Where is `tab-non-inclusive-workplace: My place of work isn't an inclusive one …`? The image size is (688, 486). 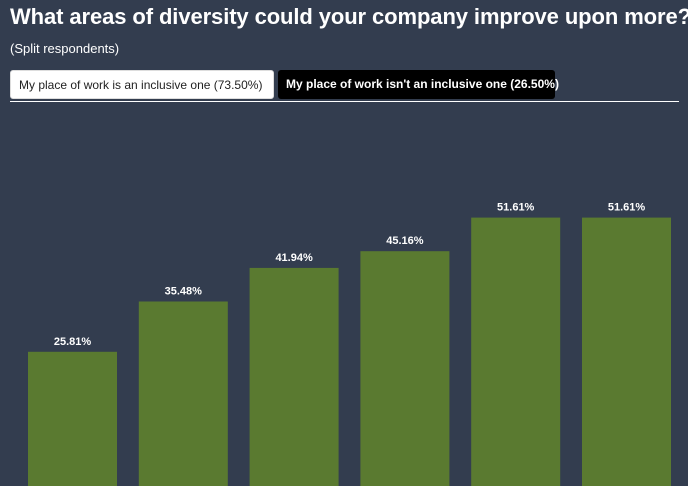
tab-non-inclusive-workplace: My place of work isn't an inclusive one … is located at coordinates (418, 84).